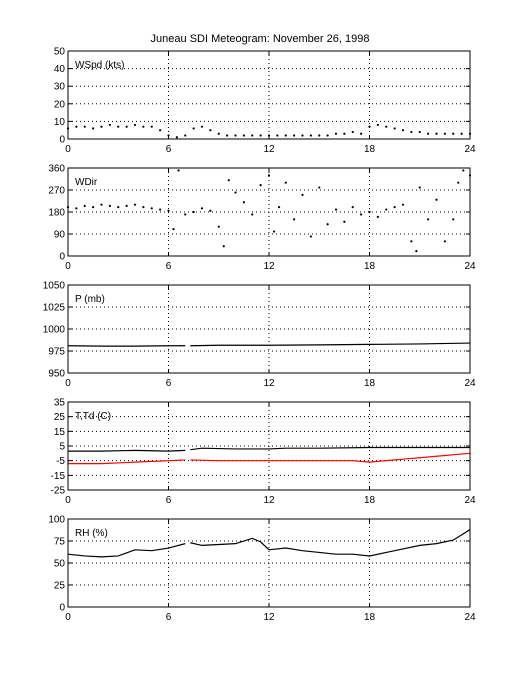 This screenshot has height=688, width=520. I want to click on xtick-label-0-4: 24, so click(470, 149).